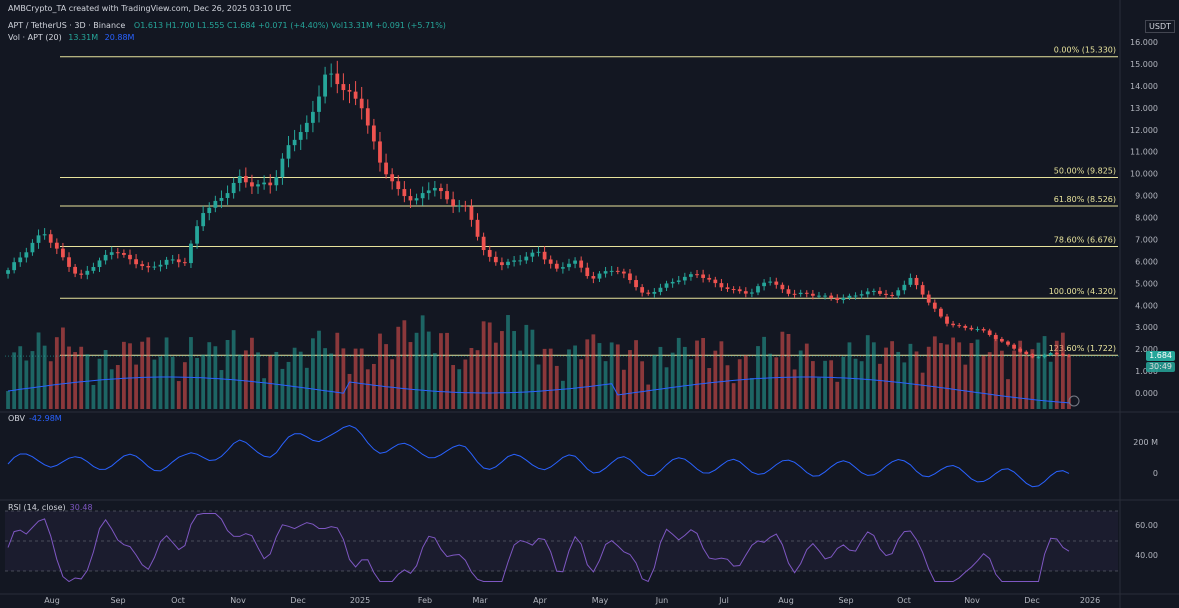 This screenshot has height=608, width=1179. What do you see at coordinates (50, 507) in the screenshot?
I see `rsi-legend: RSI (14, close) 30.48` at bounding box center [50, 507].